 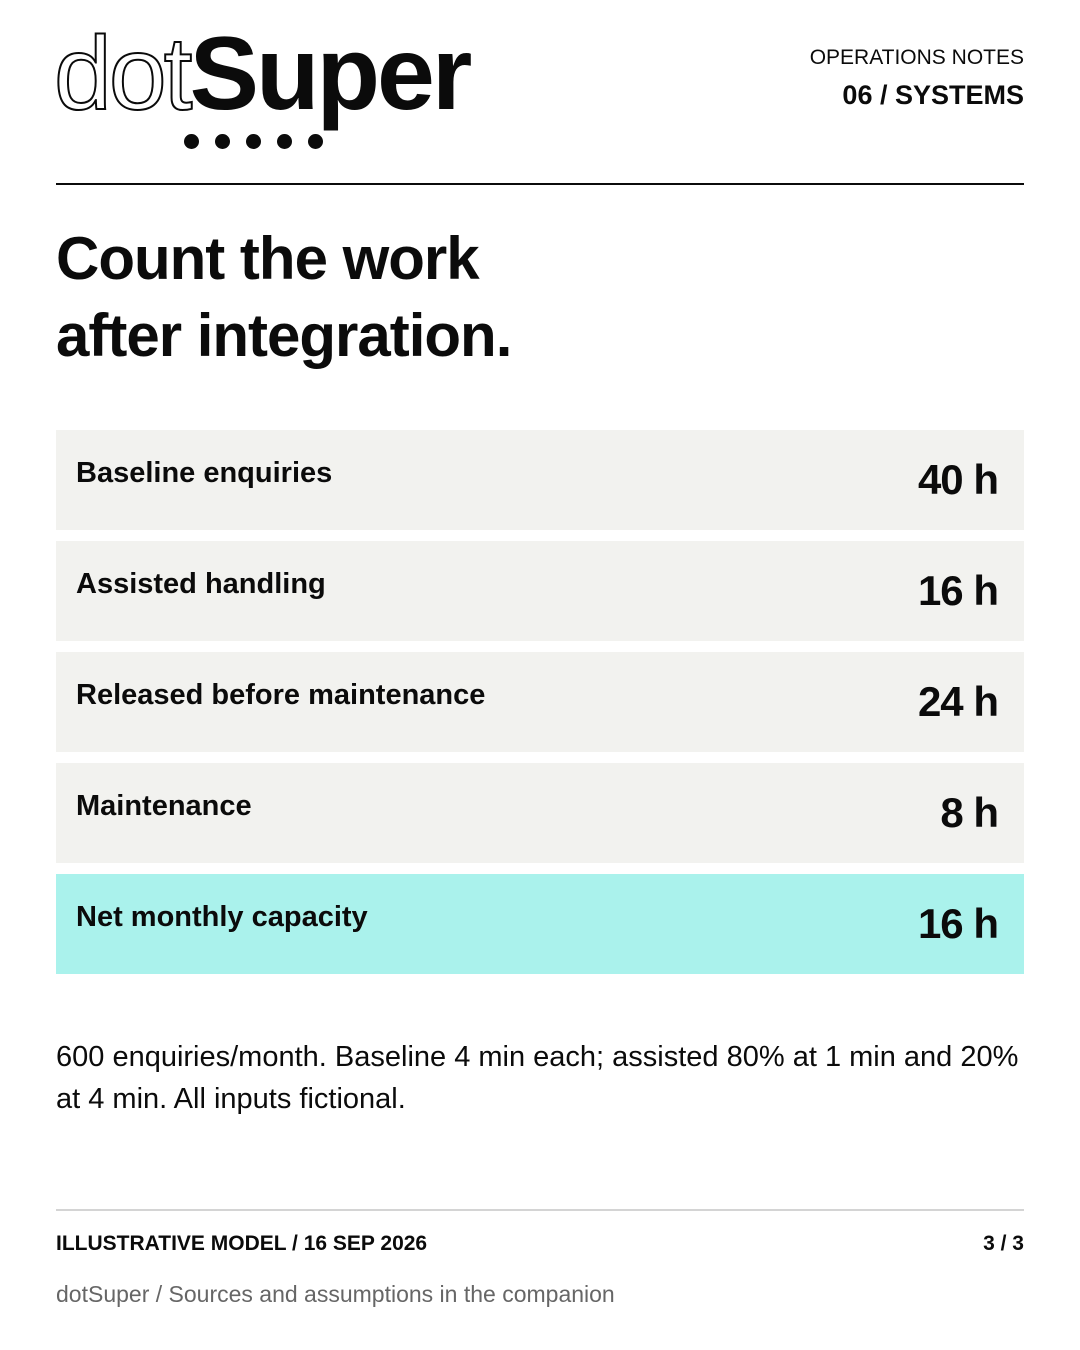 I want to click on logo: dotSuper, so click(x=262, y=74).